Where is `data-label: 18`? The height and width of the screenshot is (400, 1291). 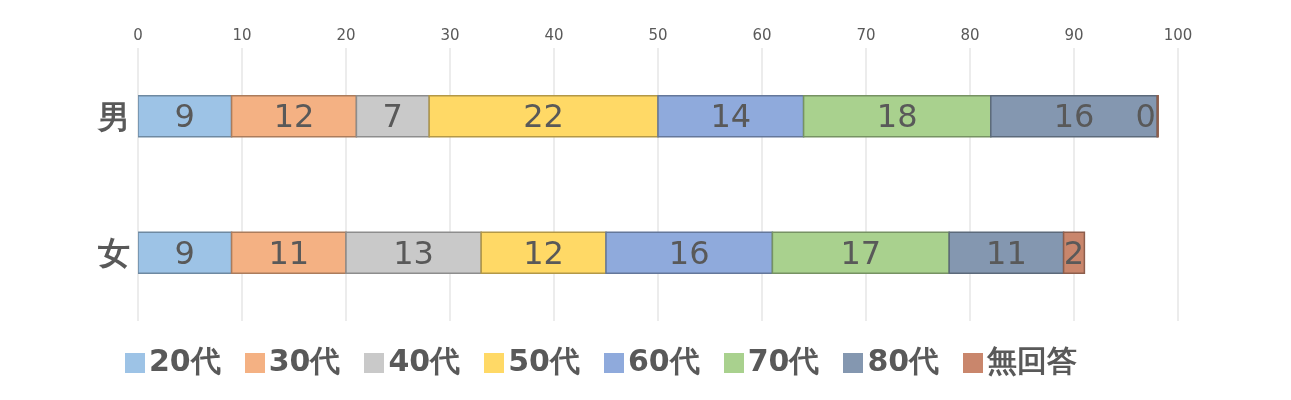 data-label: 18 is located at coordinates (897, 116).